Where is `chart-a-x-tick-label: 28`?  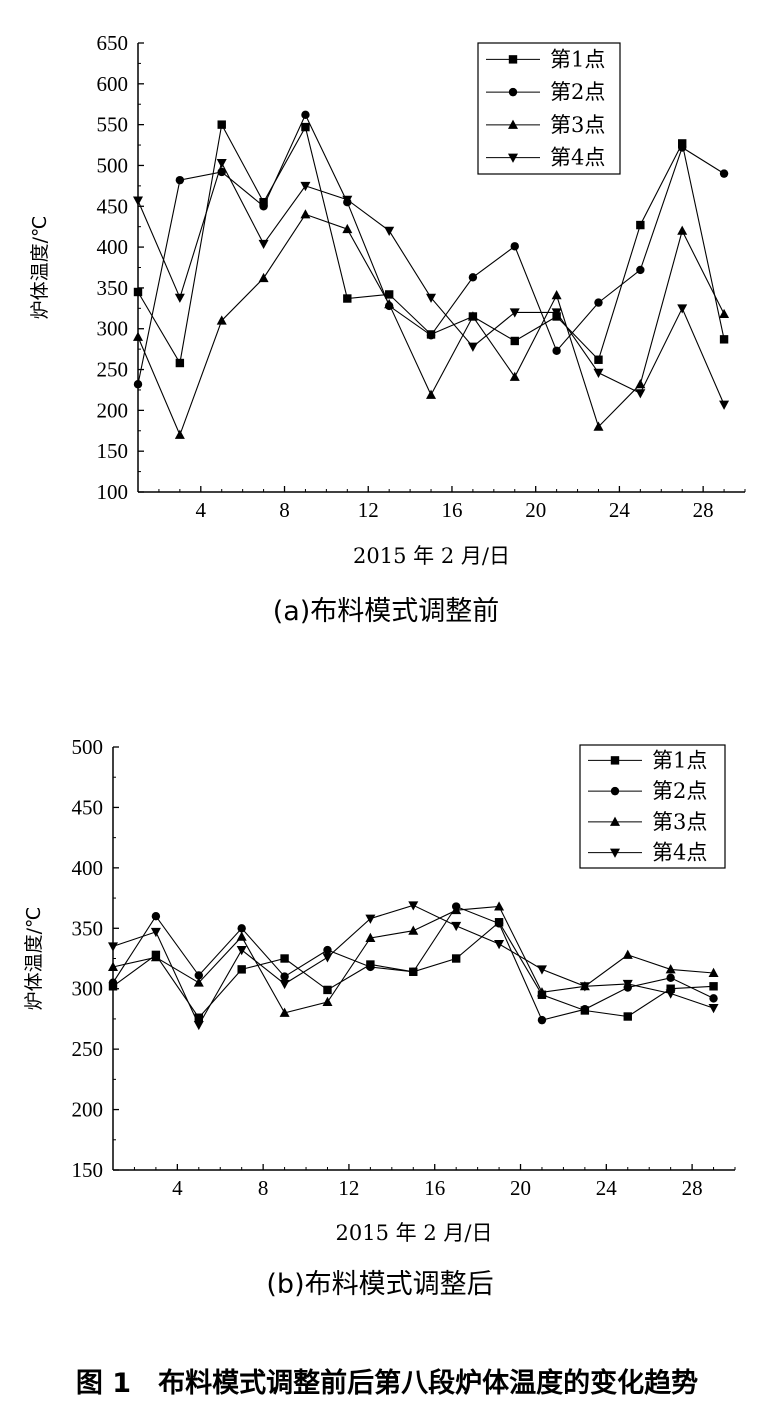
chart-a-x-tick-label: 28 is located at coordinates (703, 510).